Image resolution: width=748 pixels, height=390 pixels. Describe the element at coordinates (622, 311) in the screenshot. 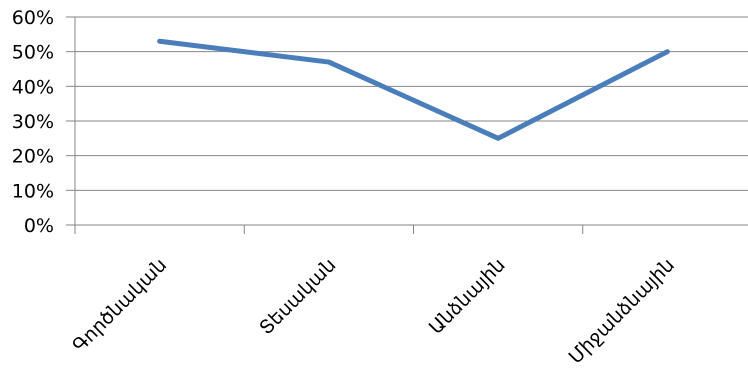

I see `x-category-label: Միջանձնային` at that location.